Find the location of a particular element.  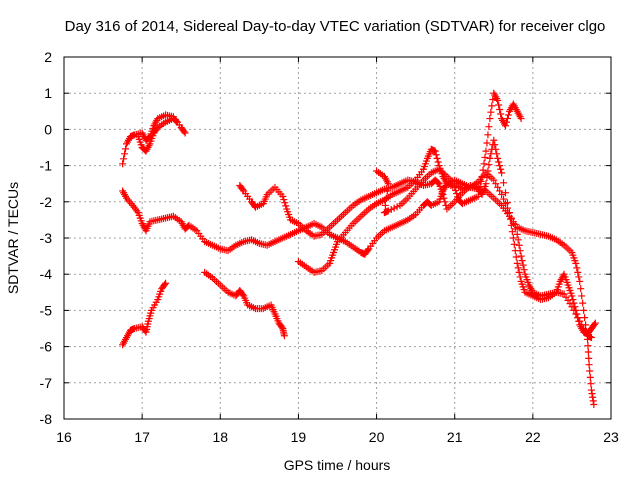

y-tick-label: 0 is located at coordinates (48, 129).